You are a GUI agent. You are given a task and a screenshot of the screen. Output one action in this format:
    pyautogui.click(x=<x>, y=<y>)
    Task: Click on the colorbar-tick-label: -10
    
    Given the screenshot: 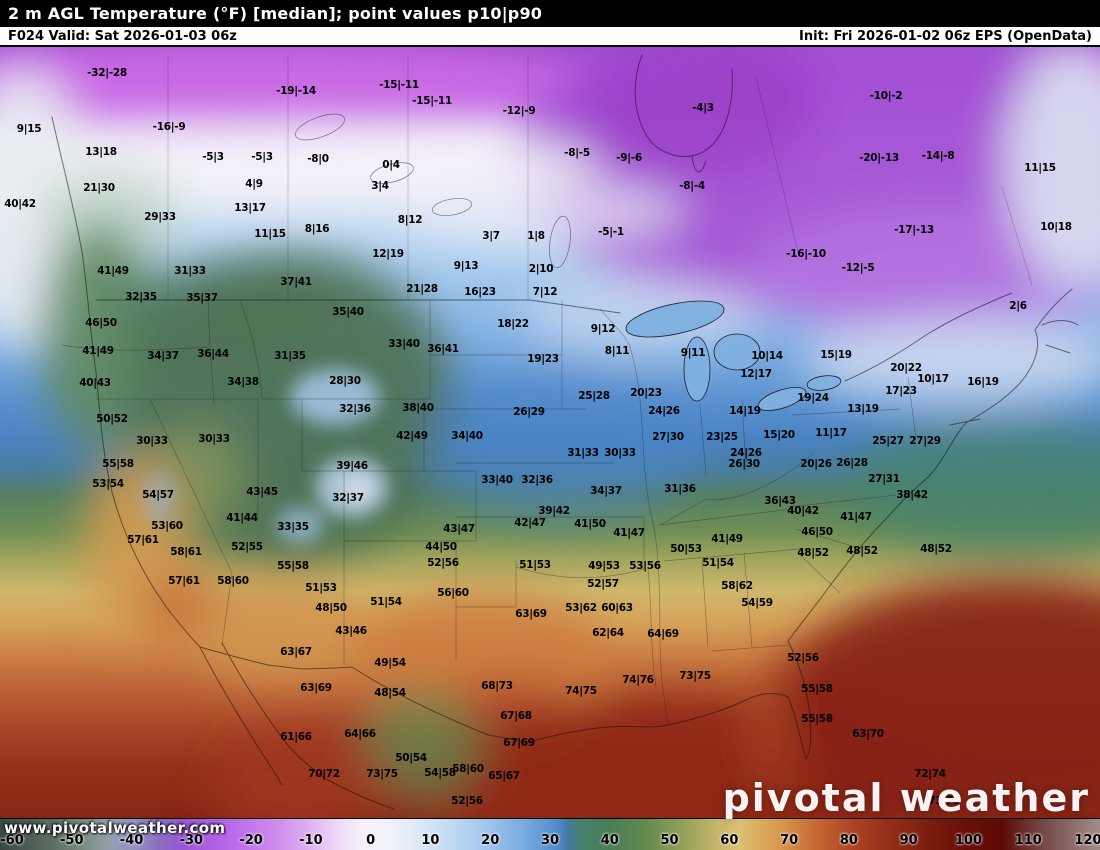 What is the action you would take?
    pyautogui.click(x=311, y=840)
    